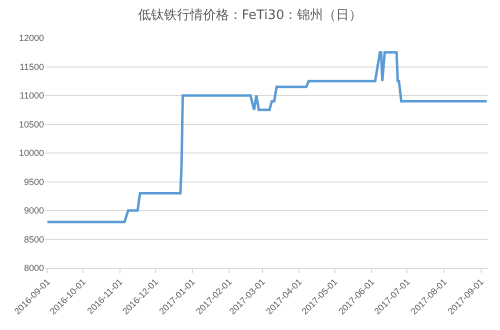 The image size is (500, 330). Describe the element at coordinates (31, 153) in the screenshot. I see `y-tick-label: 10000` at that location.